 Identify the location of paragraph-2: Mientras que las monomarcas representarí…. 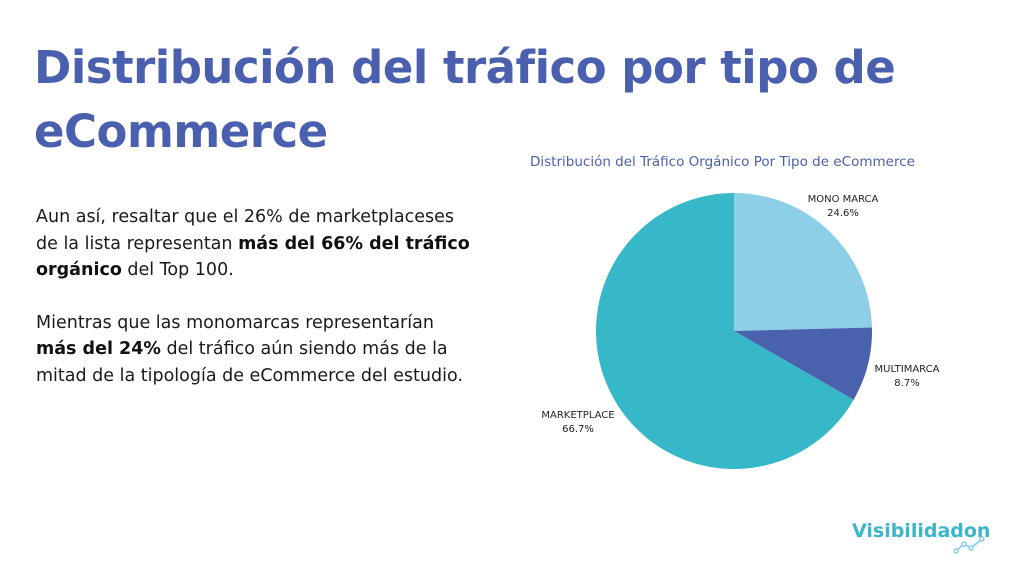
(256, 350).